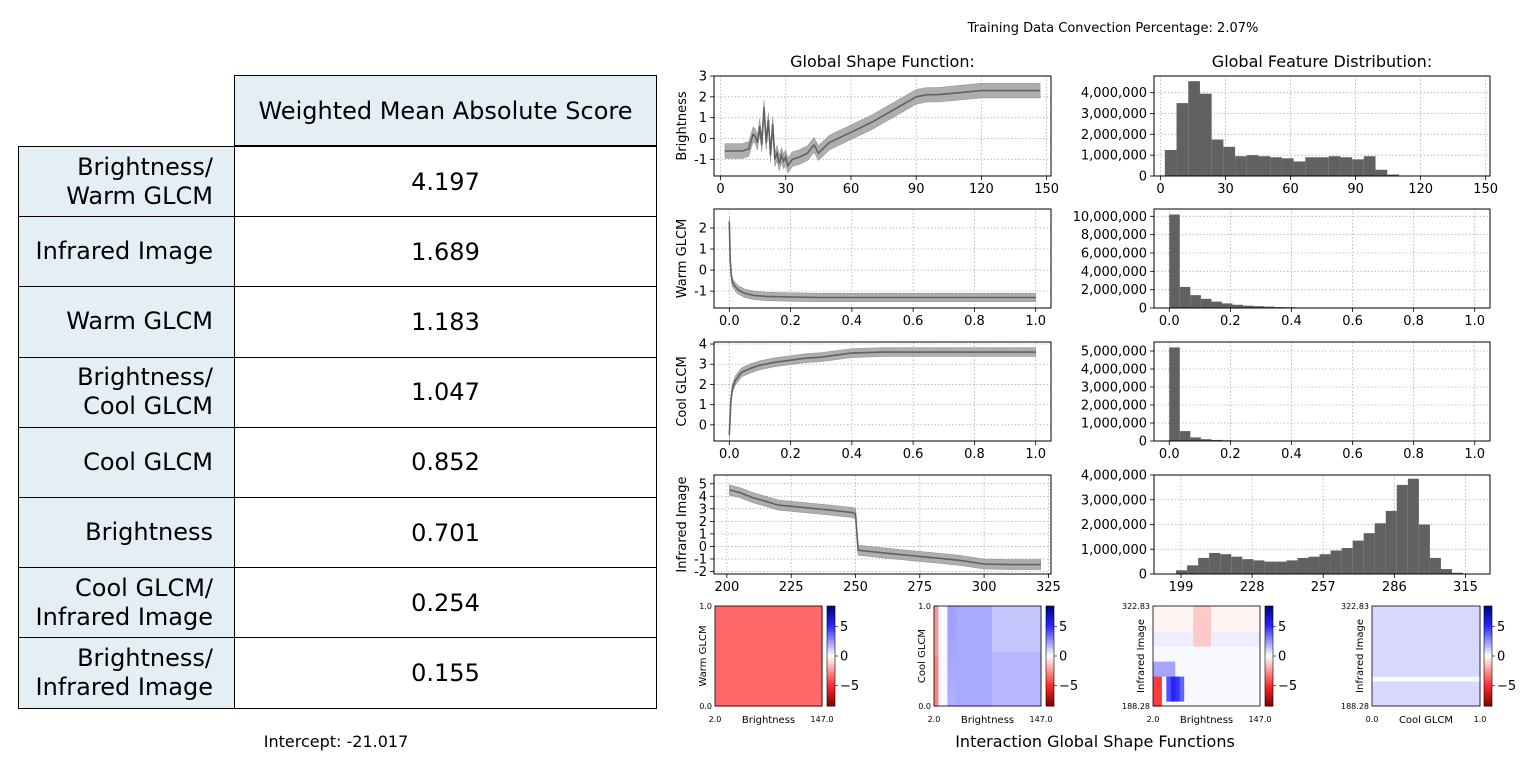 The image size is (1536, 759). Describe the element at coordinates (974, 454) in the screenshot. I see `x-tick-label: 0.8` at that location.